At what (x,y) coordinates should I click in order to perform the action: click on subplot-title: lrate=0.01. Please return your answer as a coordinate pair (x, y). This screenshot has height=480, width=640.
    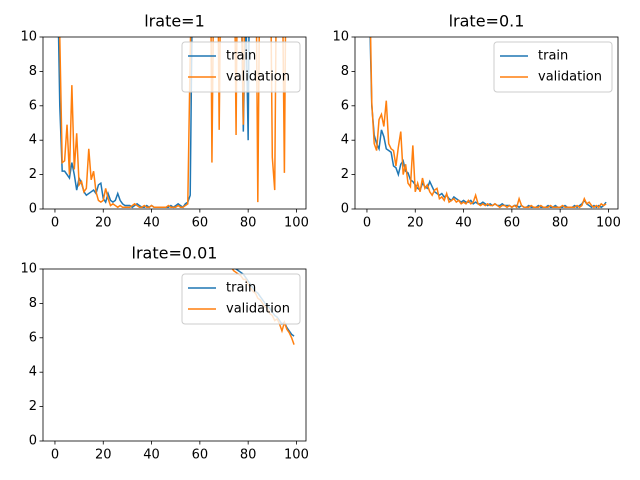
    Looking at the image, I should click on (175, 253).